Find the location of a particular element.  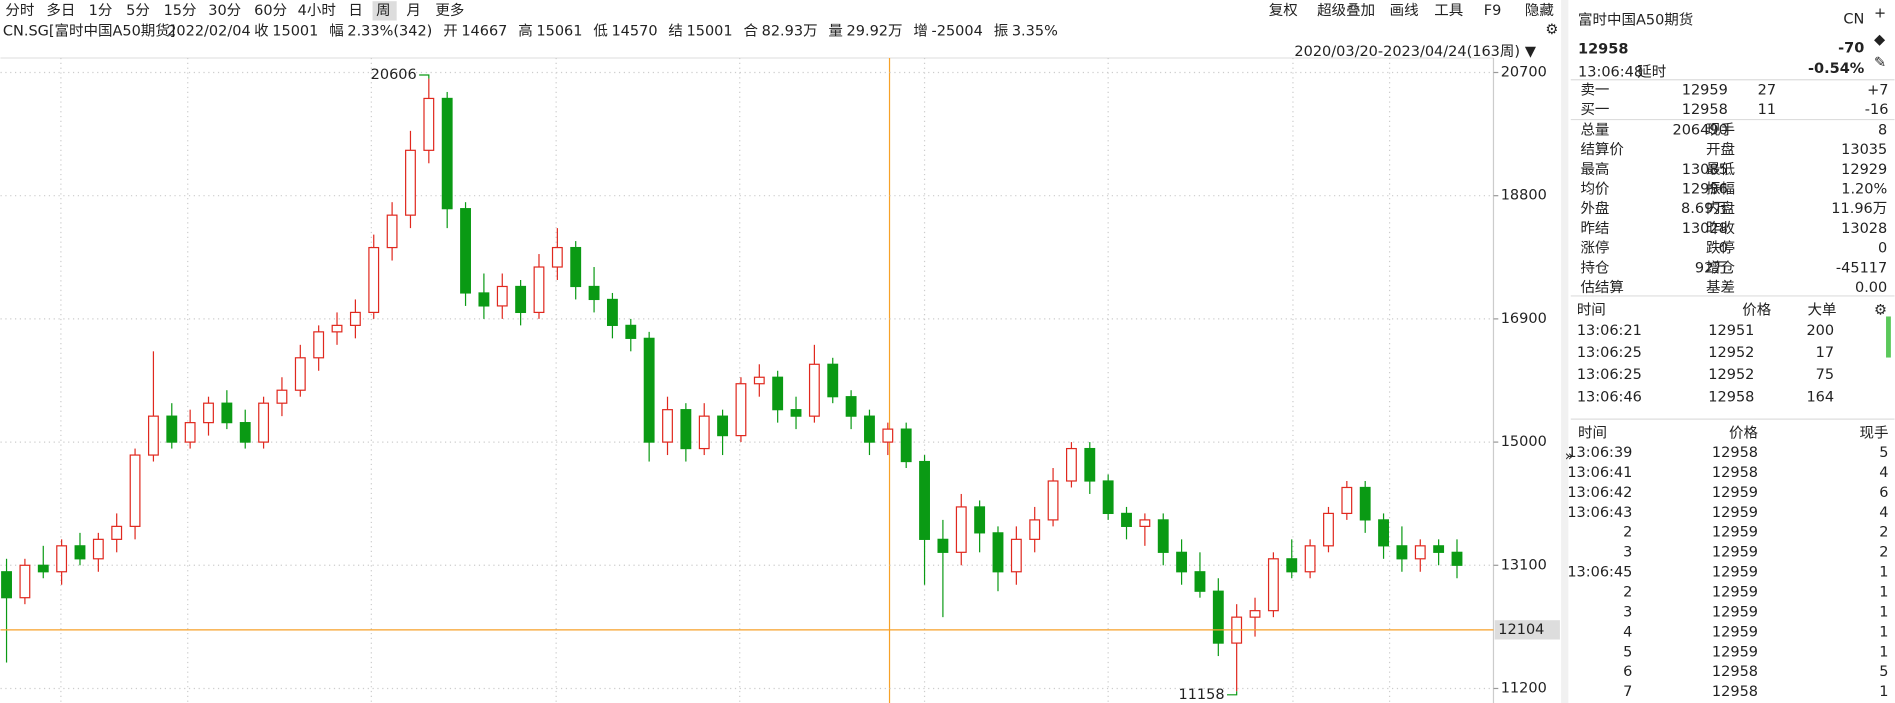

chart-settings: ⚙ is located at coordinates (1551, 30).